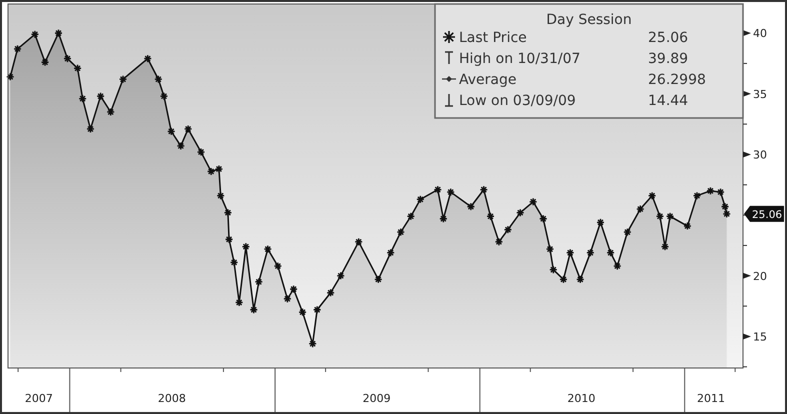 Image resolution: width=787 pixels, height=414 pixels. Describe the element at coordinates (487, 80) in the screenshot. I see `annotation: Average` at that location.